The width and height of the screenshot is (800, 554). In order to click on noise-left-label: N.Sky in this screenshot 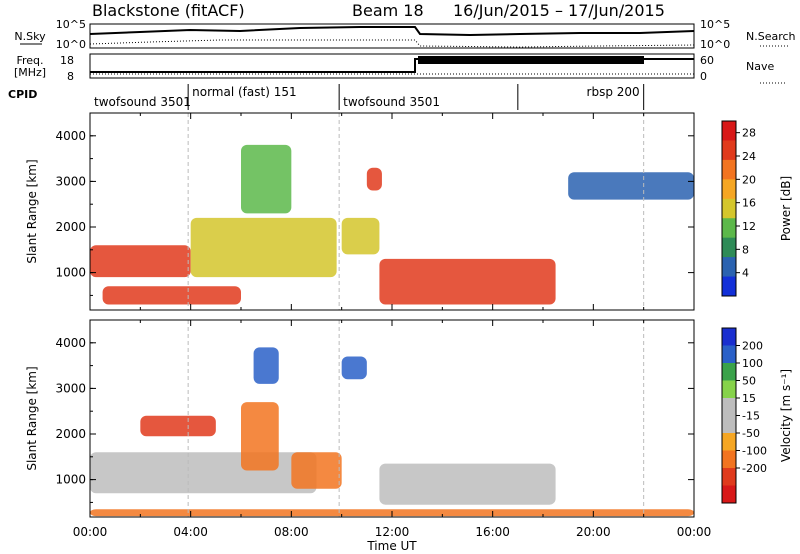, I will do `click(30, 36)`.